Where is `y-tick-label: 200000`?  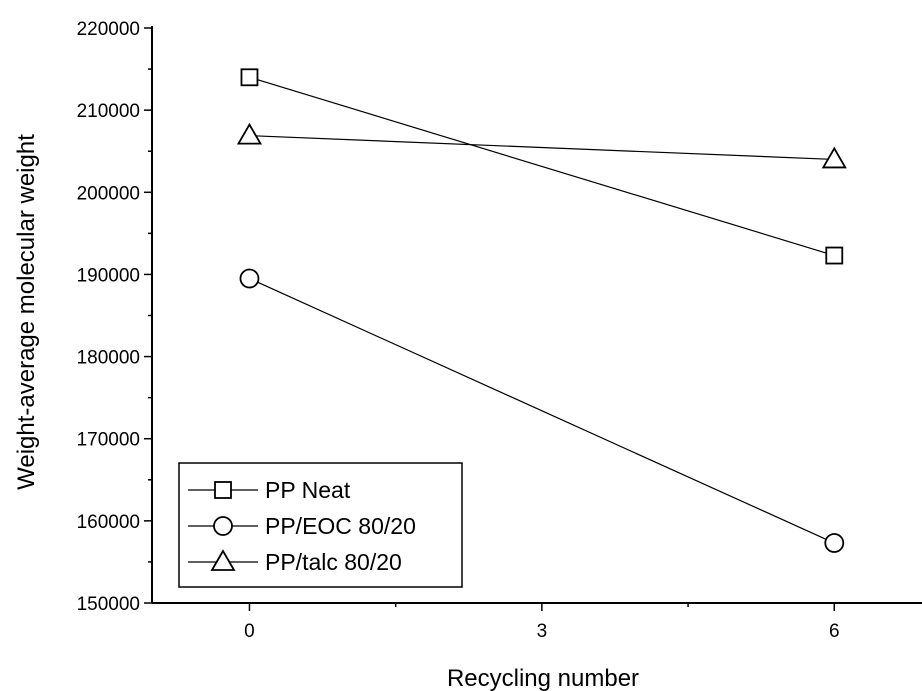
y-tick-label: 200000 is located at coordinates (108, 193).